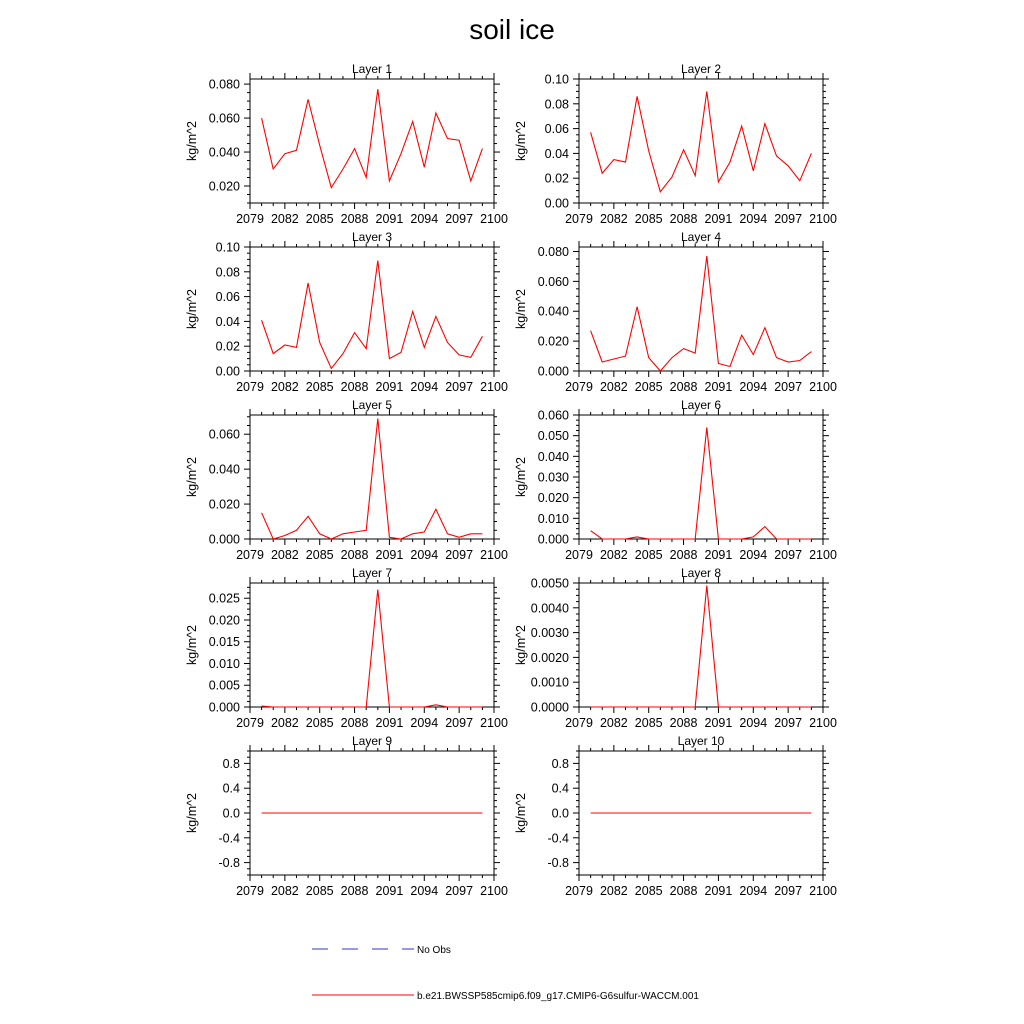  What do you see at coordinates (701, 69) in the screenshot?
I see `panel-title: Layer 2` at bounding box center [701, 69].